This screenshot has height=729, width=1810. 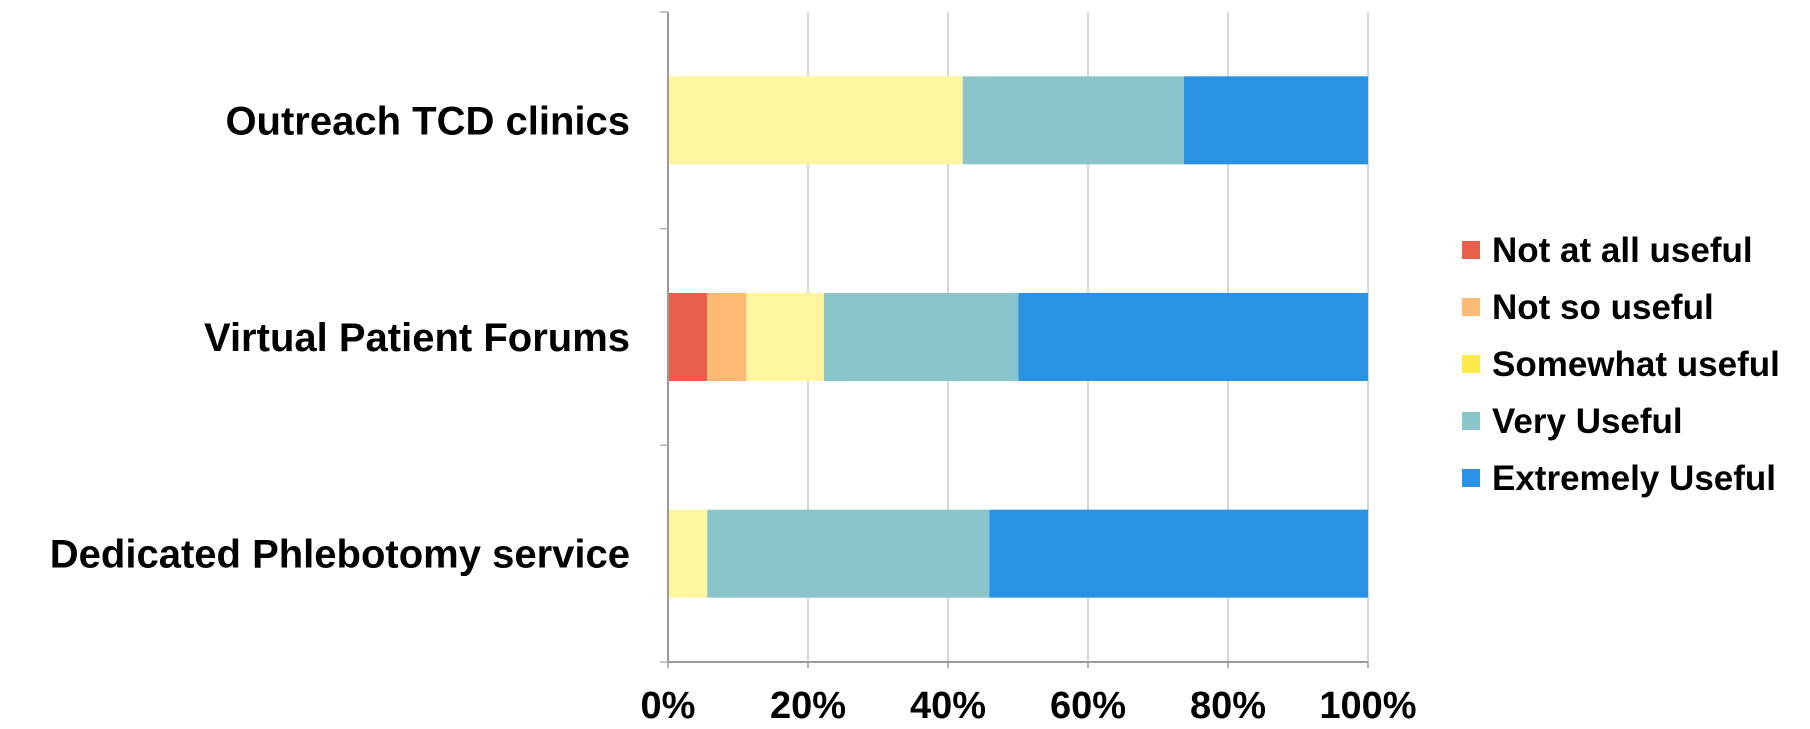 What do you see at coordinates (1029, 706) in the screenshot?
I see `tick-labels: 0% 20% 40% 60% 80% 100%` at bounding box center [1029, 706].